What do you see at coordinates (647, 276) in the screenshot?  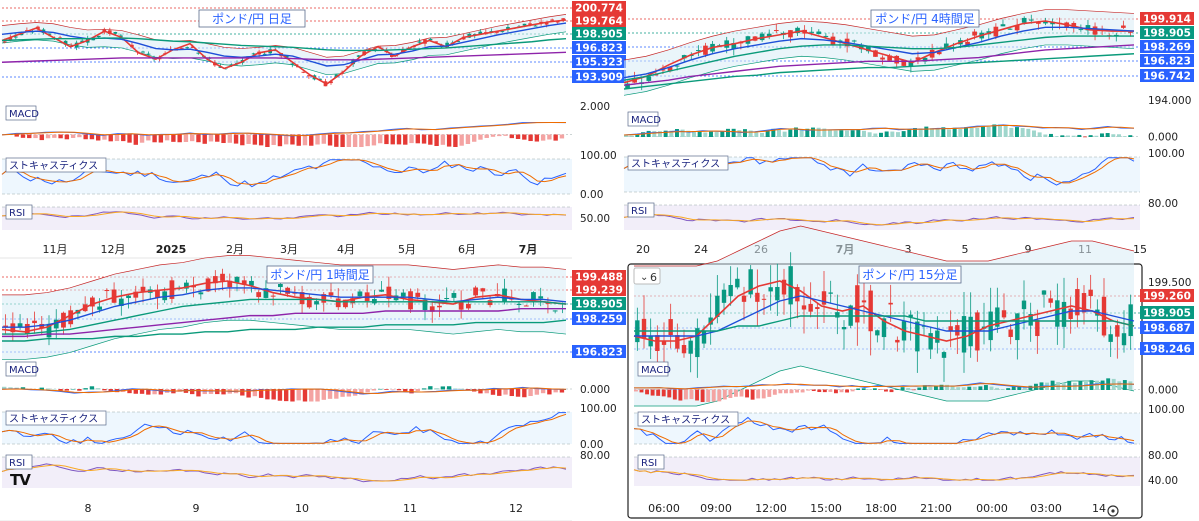 I see `panel-badge` at bounding box center [647, 276].